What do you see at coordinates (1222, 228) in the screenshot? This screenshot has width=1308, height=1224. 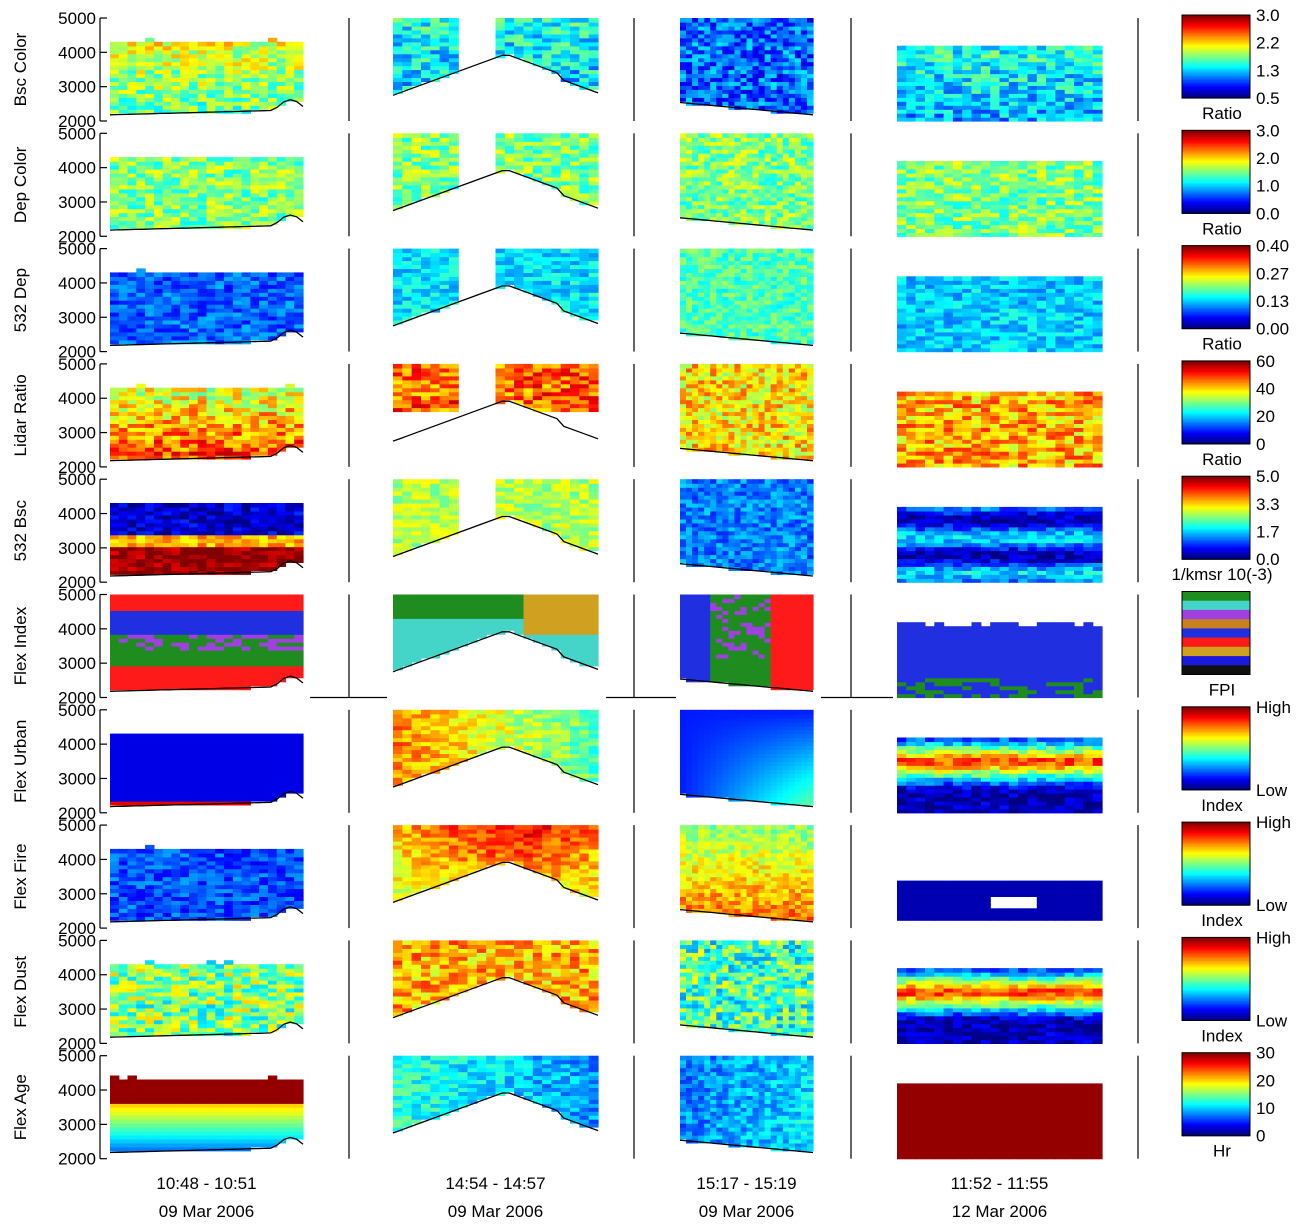 I see `colorbar-unit: Ratio` at bounding box center [1222, 228].